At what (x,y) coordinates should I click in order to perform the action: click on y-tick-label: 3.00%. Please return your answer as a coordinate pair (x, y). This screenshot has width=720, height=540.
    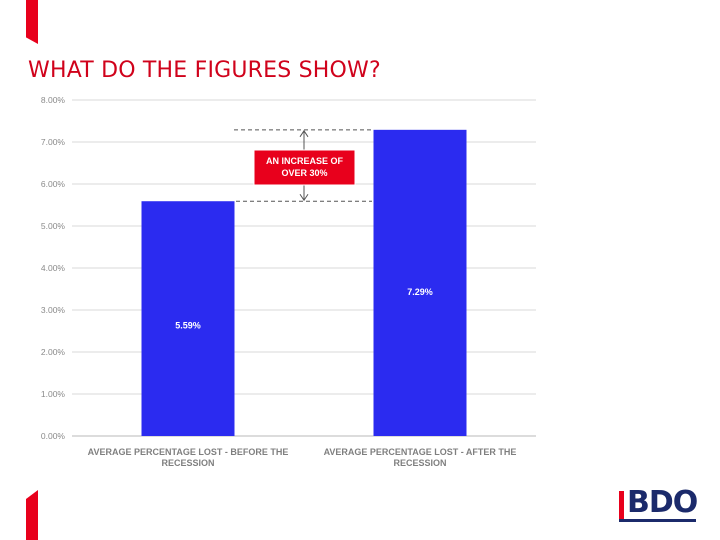
    Looking at the image, I should click on (53, 310).